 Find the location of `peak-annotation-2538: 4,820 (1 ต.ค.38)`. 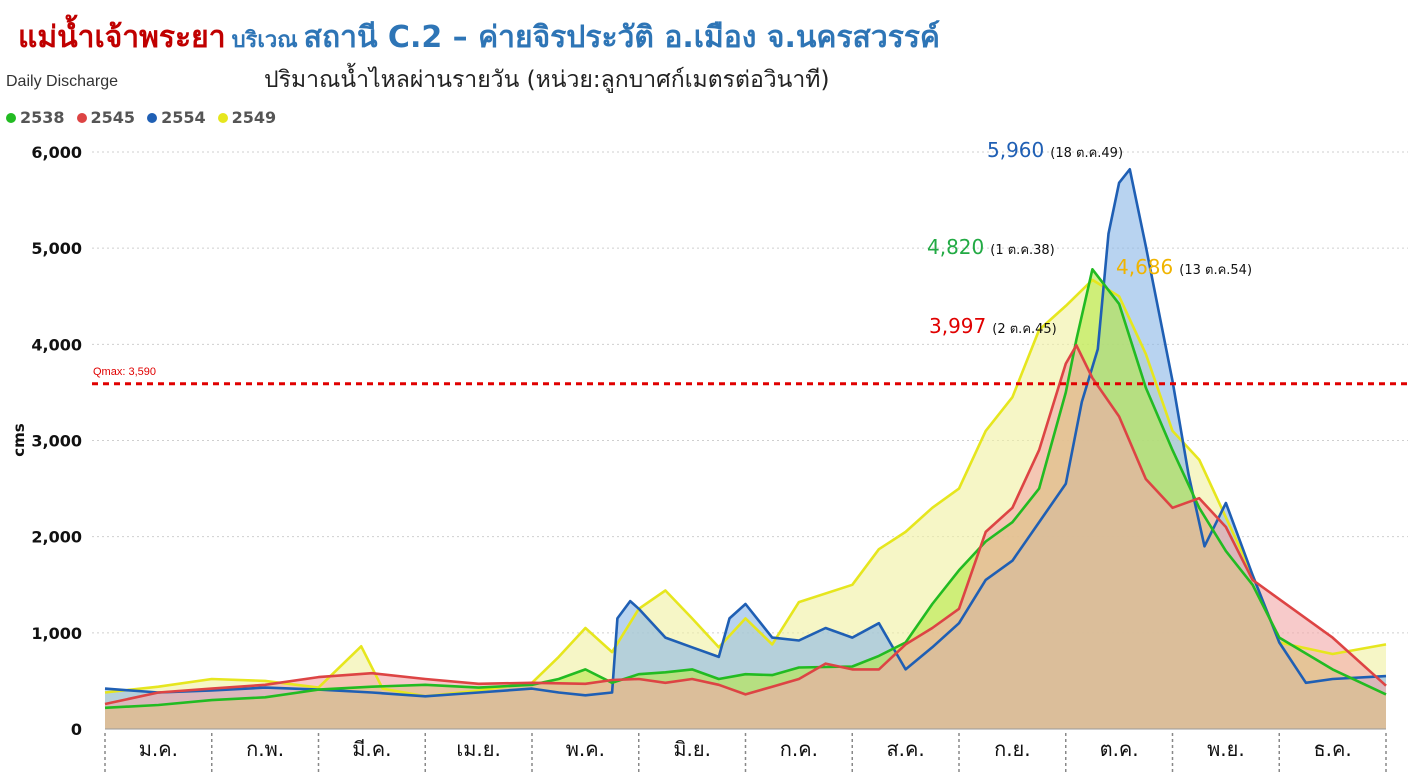

peak-annotation-2538: 4,820 (1 ต.ค.38) is located at coordinates (991, 247).